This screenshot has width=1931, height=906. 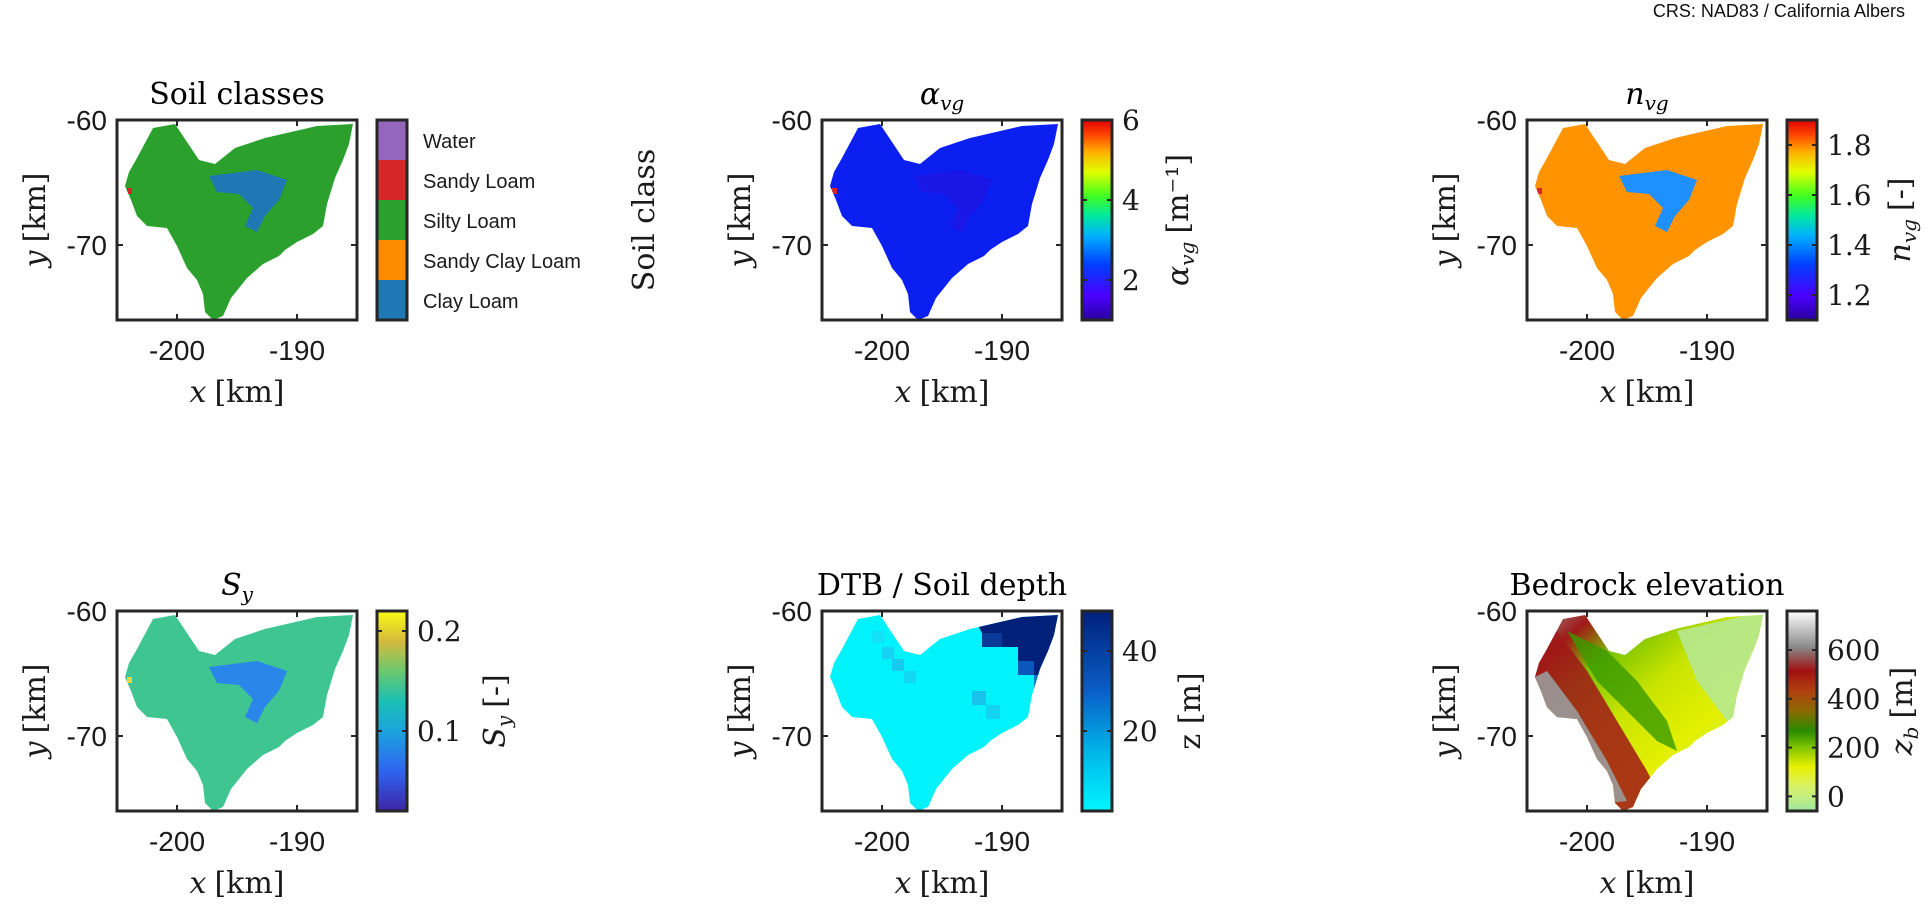 I want to click on field-clay-loam-patch, so click(x=248, y=201).